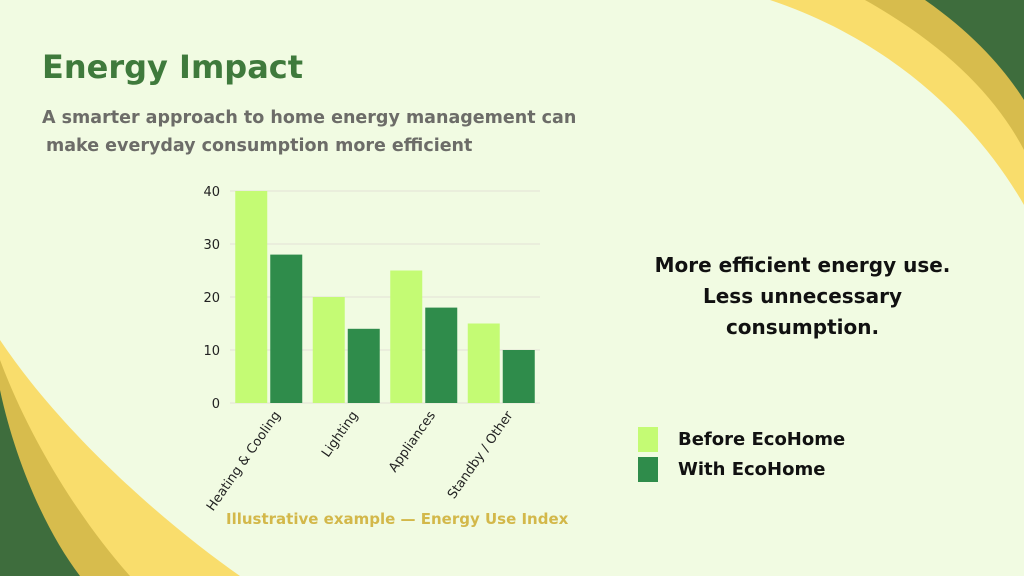  What do you see at coordinates (385, 297) in the screenshot?
I see `chart-bars` at bounding box center [385, 297].